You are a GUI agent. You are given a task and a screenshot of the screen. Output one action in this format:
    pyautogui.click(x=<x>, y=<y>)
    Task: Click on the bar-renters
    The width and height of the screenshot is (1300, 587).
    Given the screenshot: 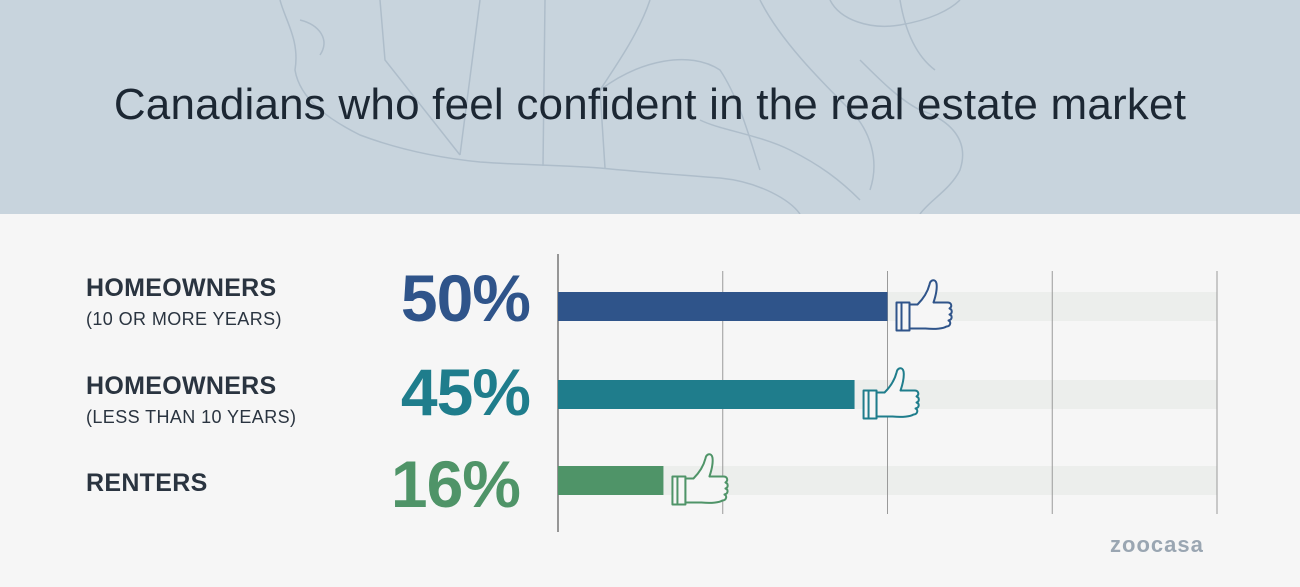 What is the action you would take?
    pyautogui.click(x=611, y=480)
    